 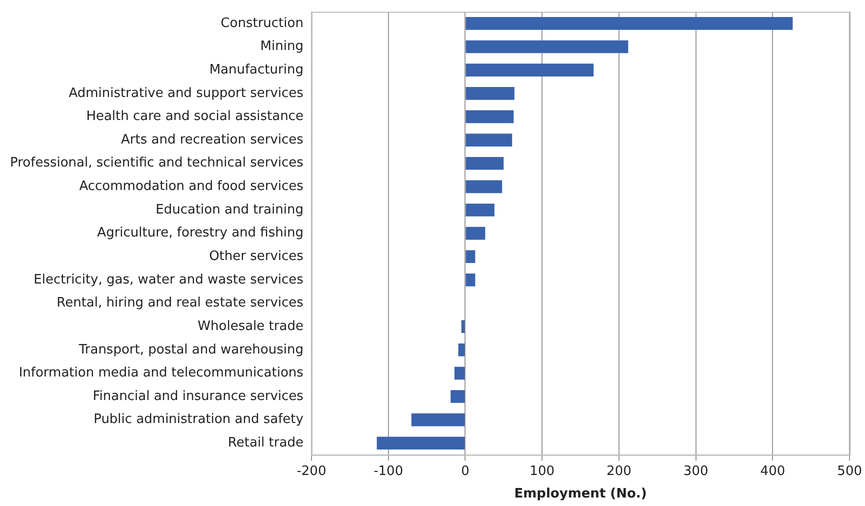 What do you see at coordinates (256, 70) in the screenshot?
I see `y-tick-label: Manufacturing` at bounding box center [256, 70].